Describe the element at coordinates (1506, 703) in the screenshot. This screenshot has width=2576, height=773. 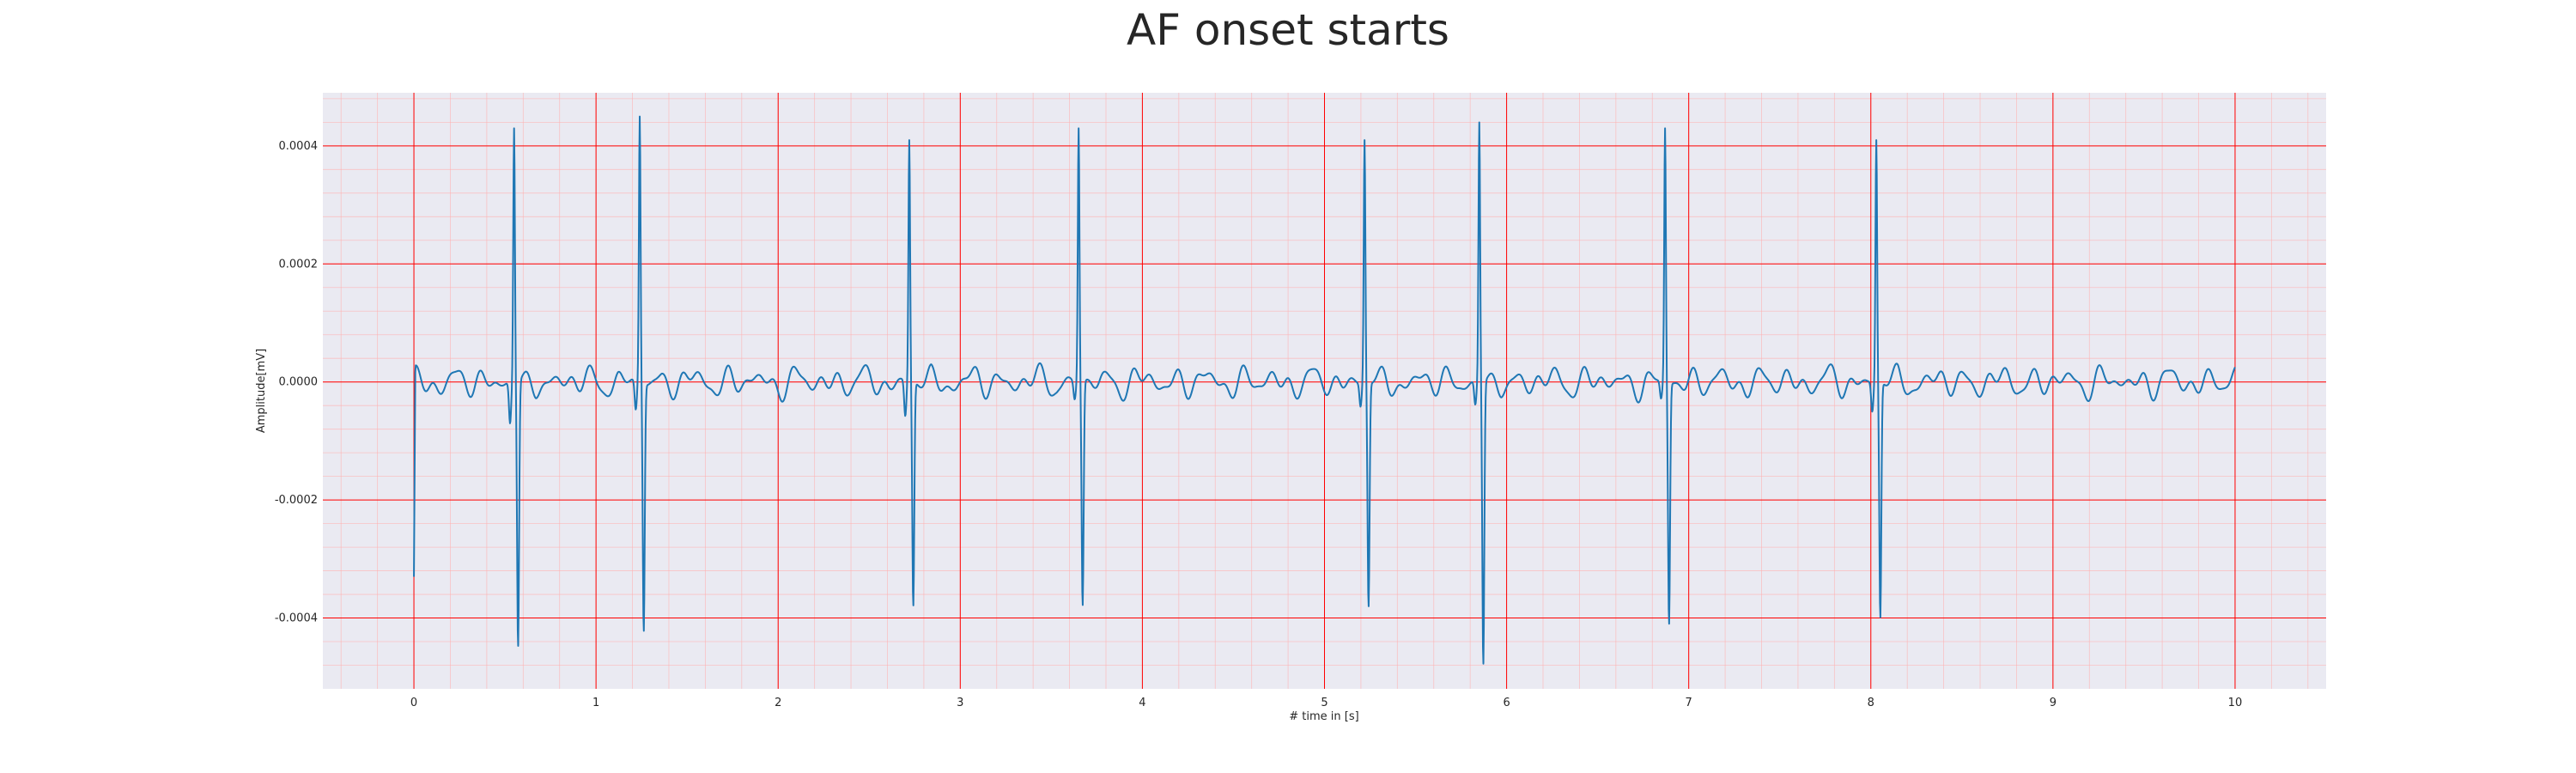
I see `x-tick-label: 6` at that location.